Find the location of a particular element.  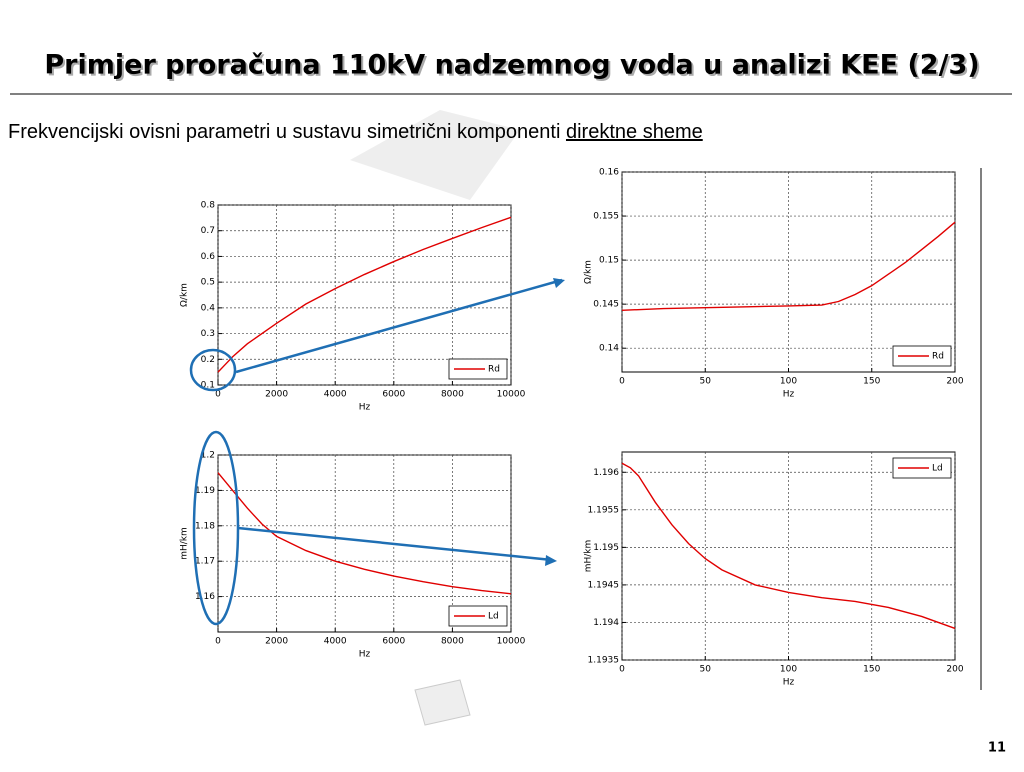

y-tick-label: 0.155 is located at coordinates (606, 217).